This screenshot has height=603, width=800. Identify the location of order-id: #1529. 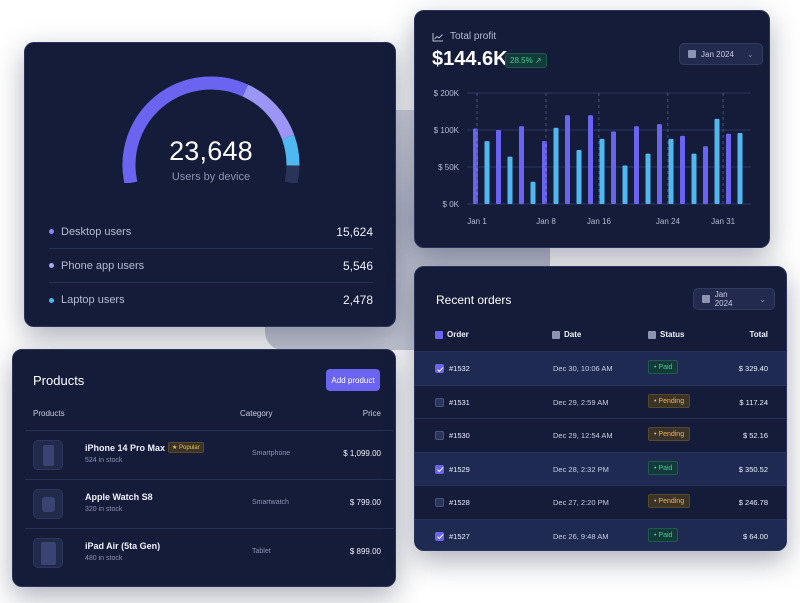
(459, 469).